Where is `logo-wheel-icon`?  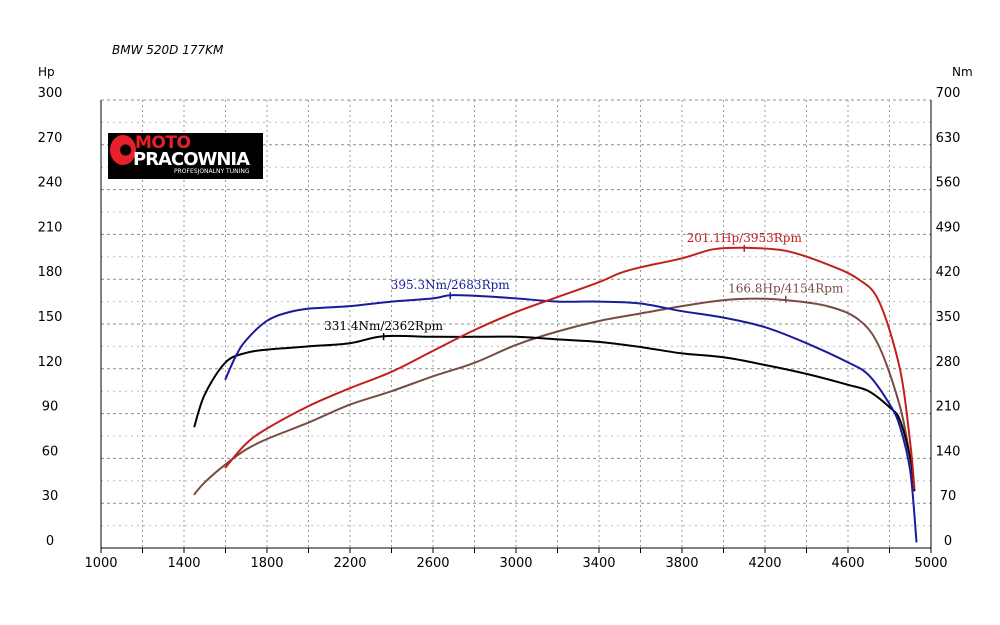
logo-wheel-icon is located at coordinates (123, 150).